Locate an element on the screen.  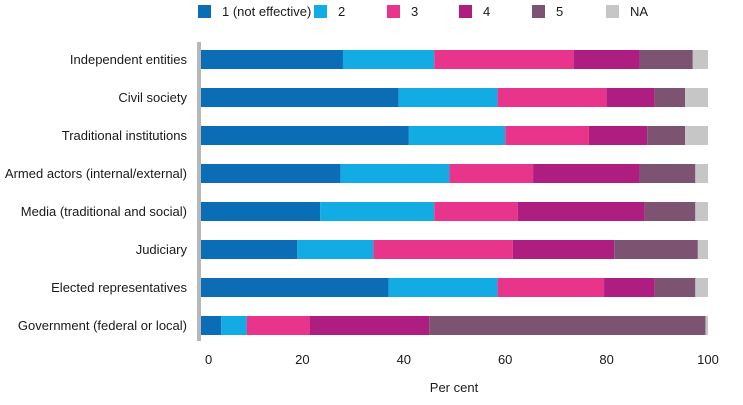
category-label-6: Elected representatives is located at coordinates (119, 287).